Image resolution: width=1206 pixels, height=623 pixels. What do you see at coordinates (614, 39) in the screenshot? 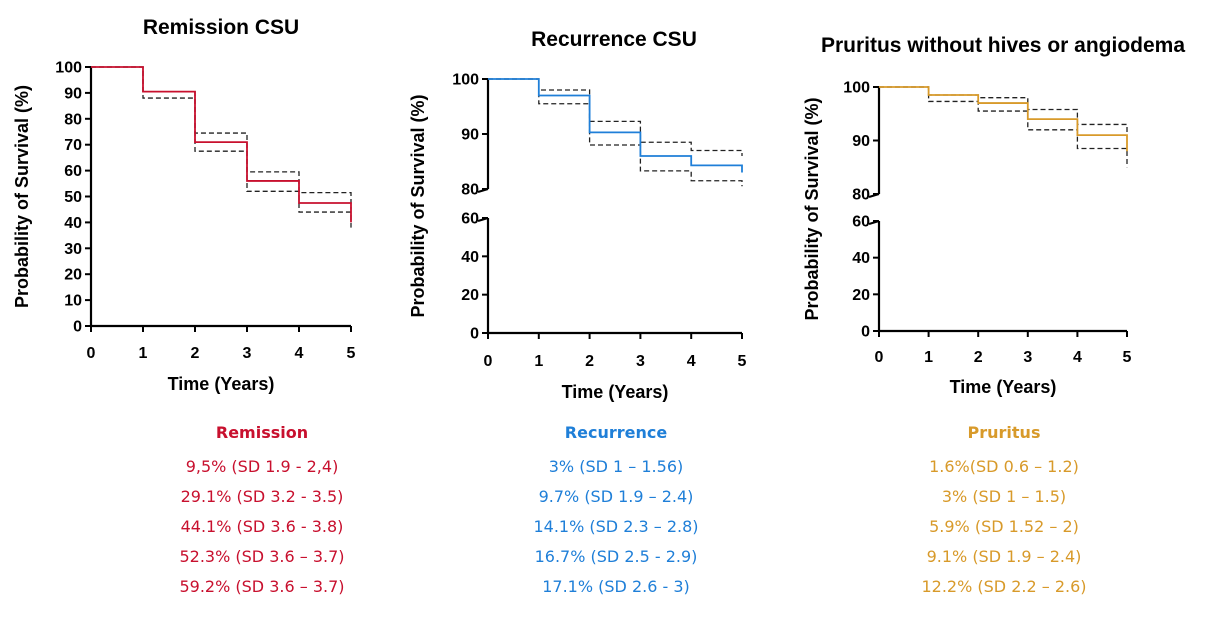
I see `chart-title: Recurrence CSU` at bounding box center [614, 39].